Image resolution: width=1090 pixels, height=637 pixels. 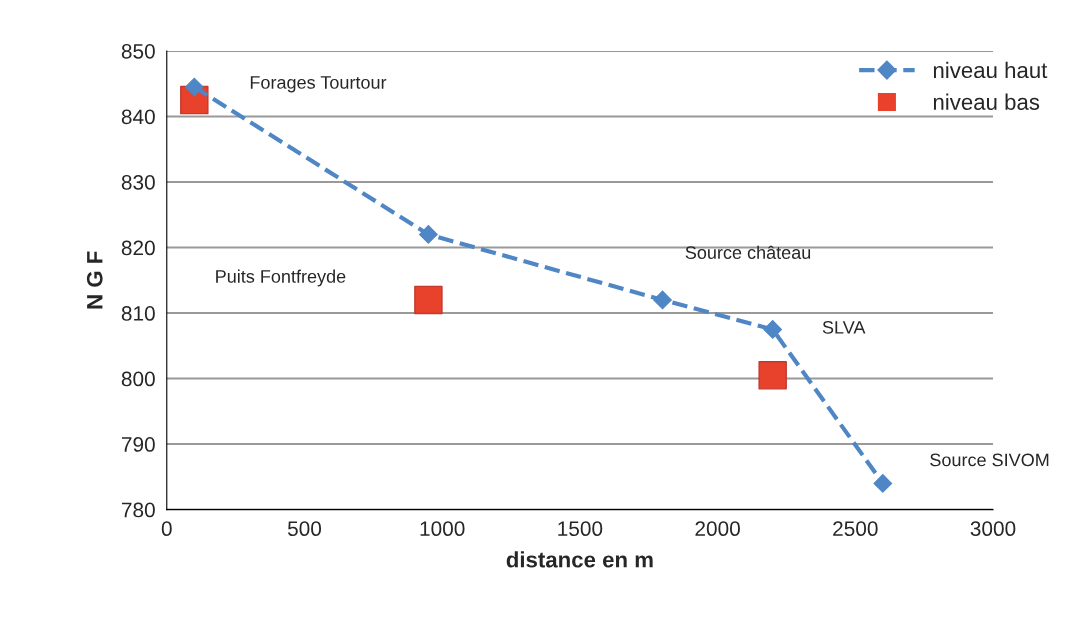 What do you see at coordinates (304, 529) in the screenshot?
I see `x-tick-label: 500` at bounding box center [304, 529].